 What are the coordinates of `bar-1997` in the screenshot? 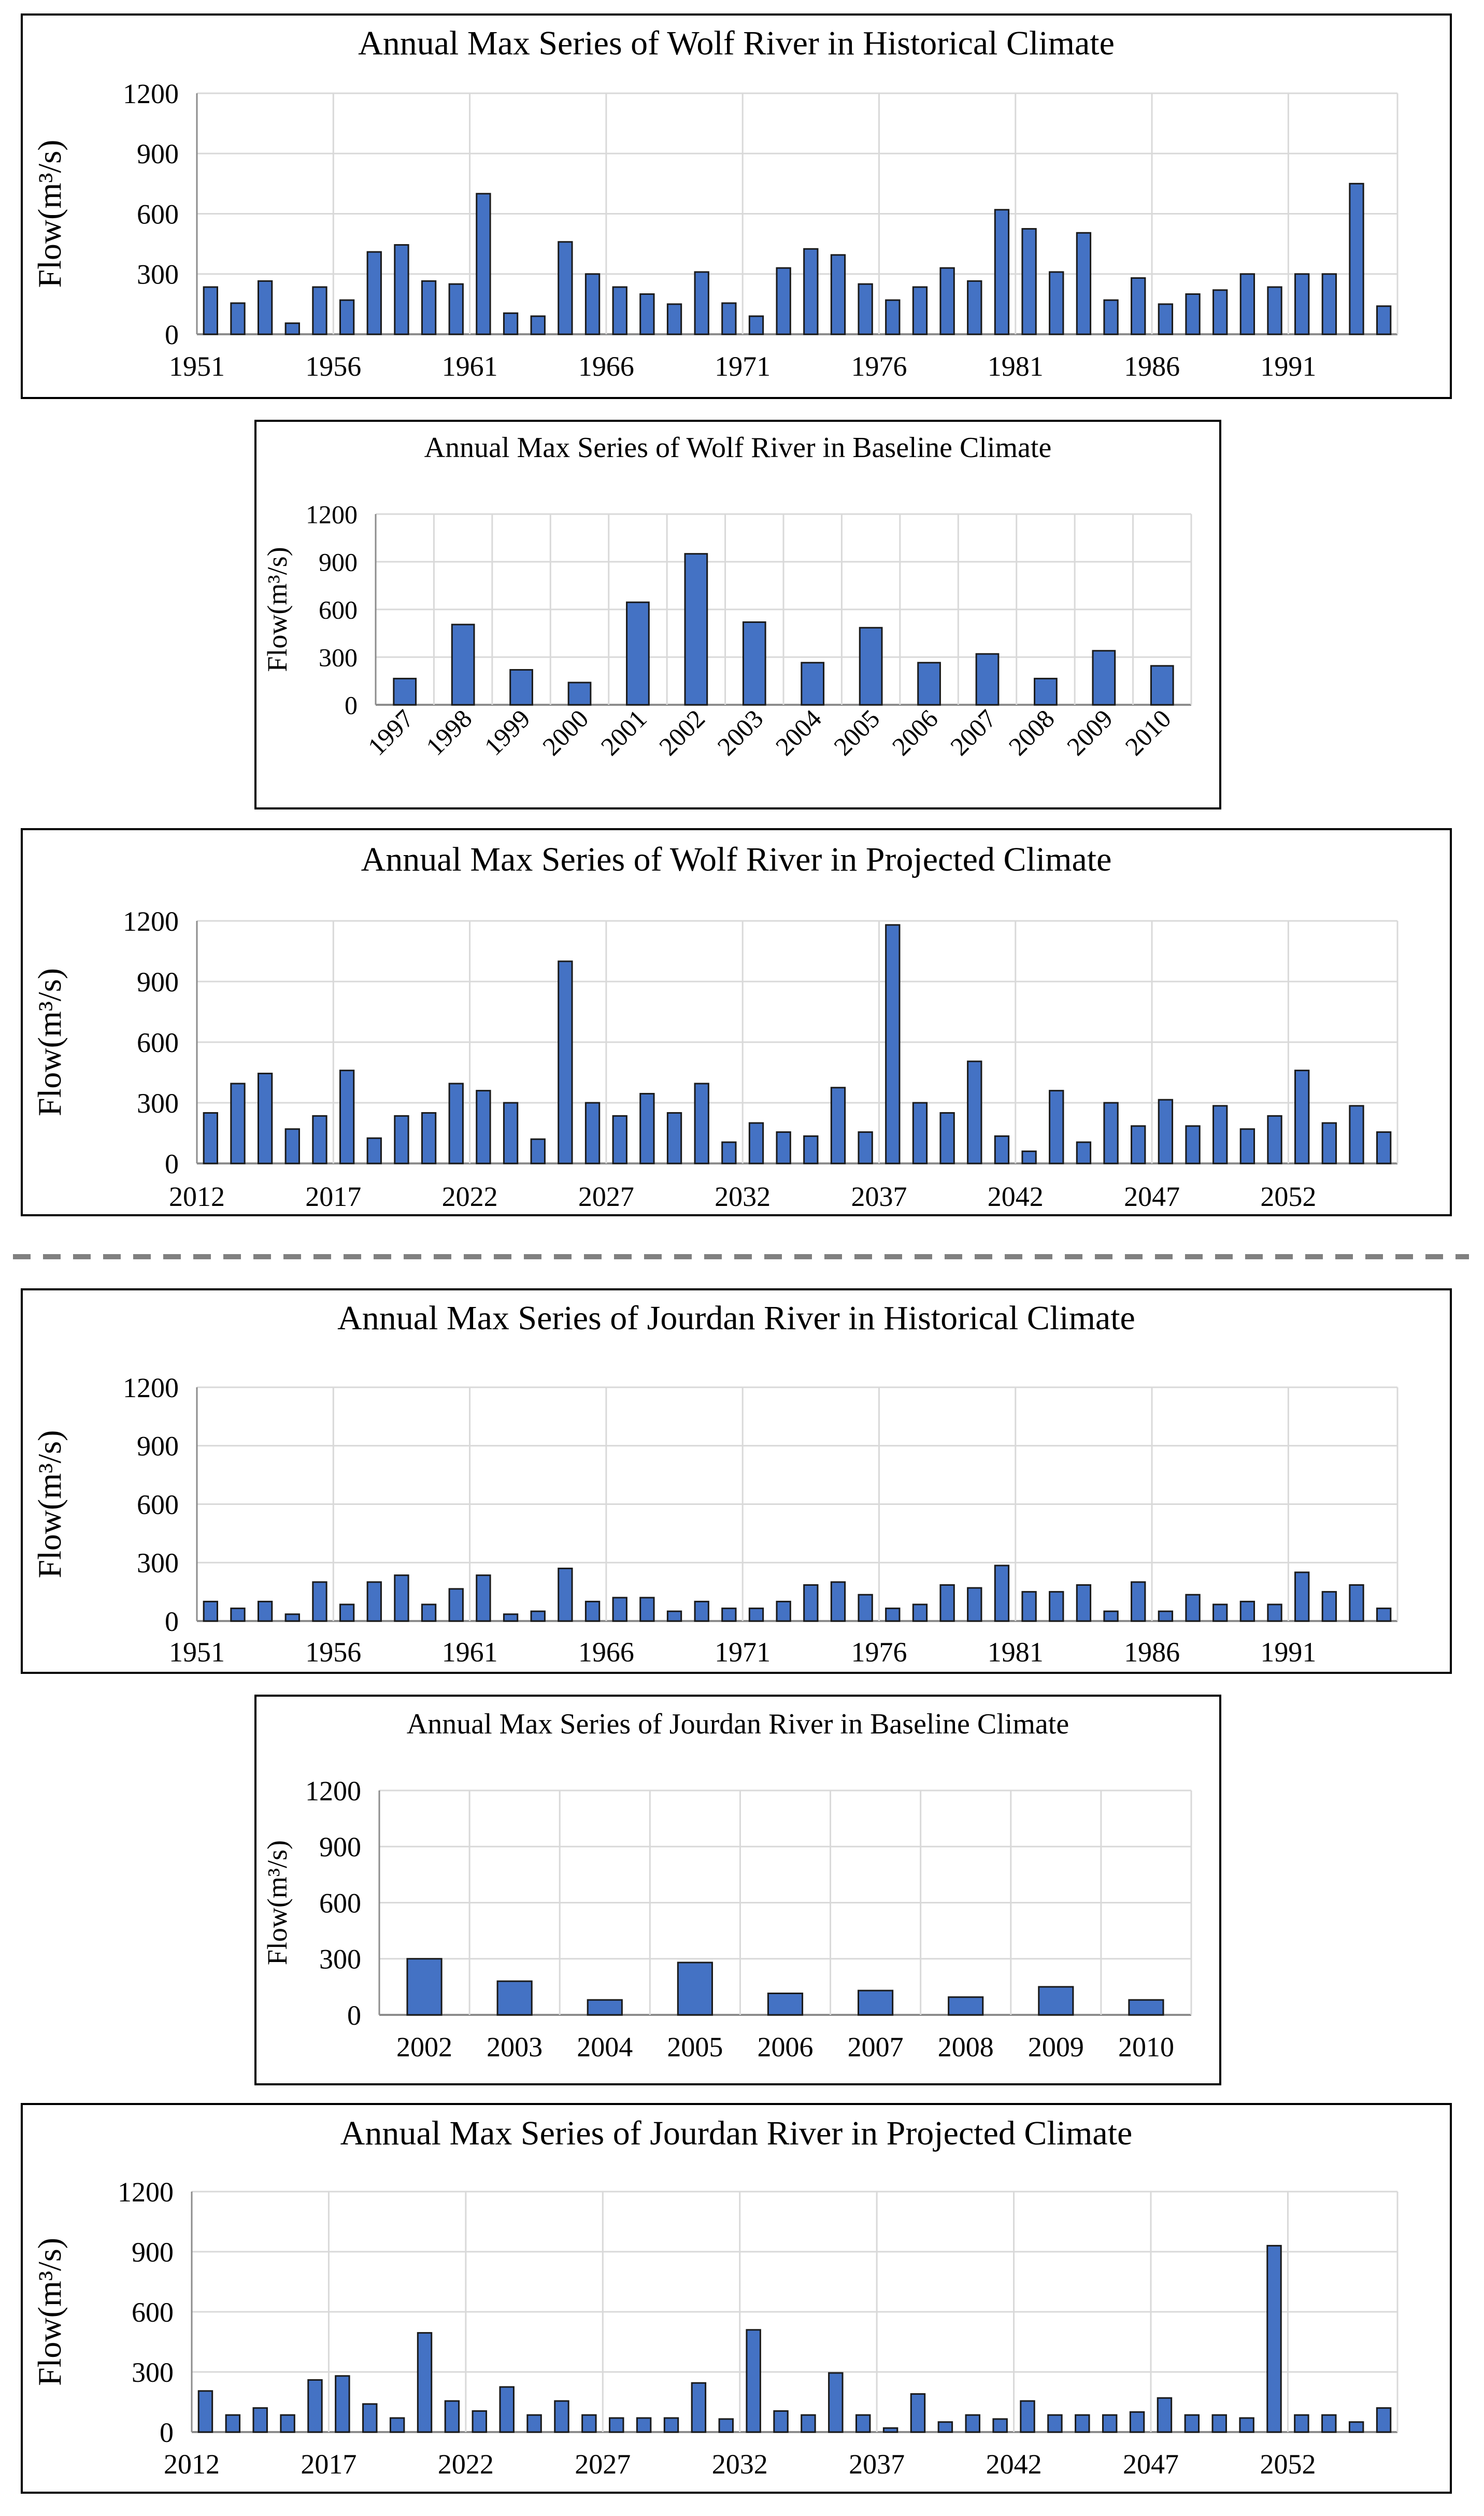 It's located at (405, 691).